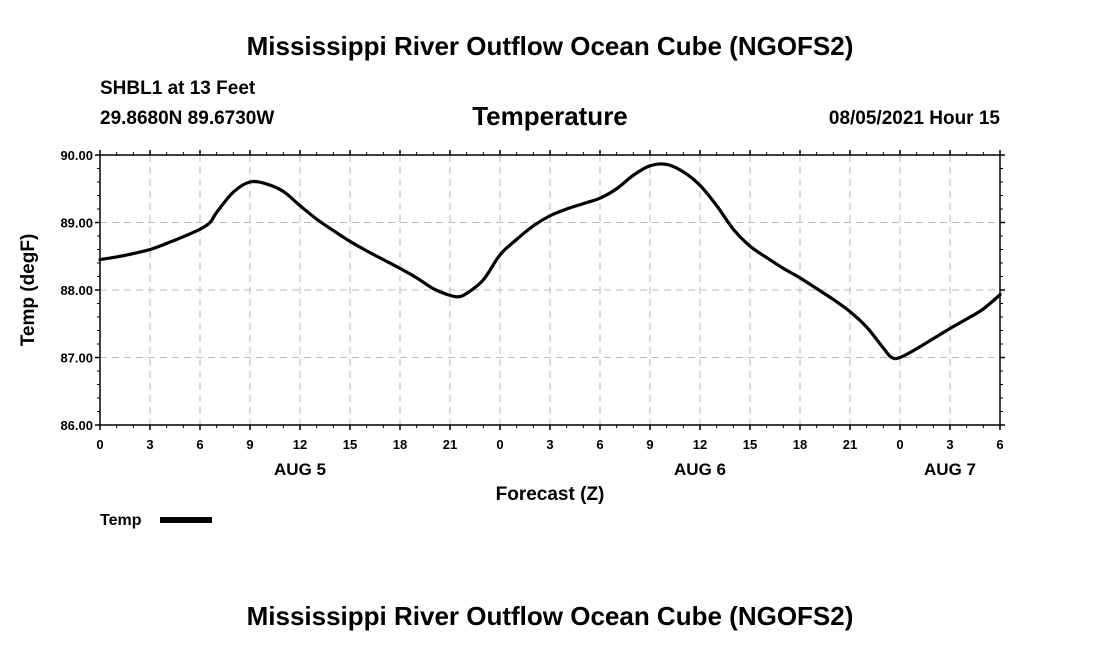  Describe the element at coordinates (700, 469) in the screenshot. I see `day-label: AUG 6` at that location.